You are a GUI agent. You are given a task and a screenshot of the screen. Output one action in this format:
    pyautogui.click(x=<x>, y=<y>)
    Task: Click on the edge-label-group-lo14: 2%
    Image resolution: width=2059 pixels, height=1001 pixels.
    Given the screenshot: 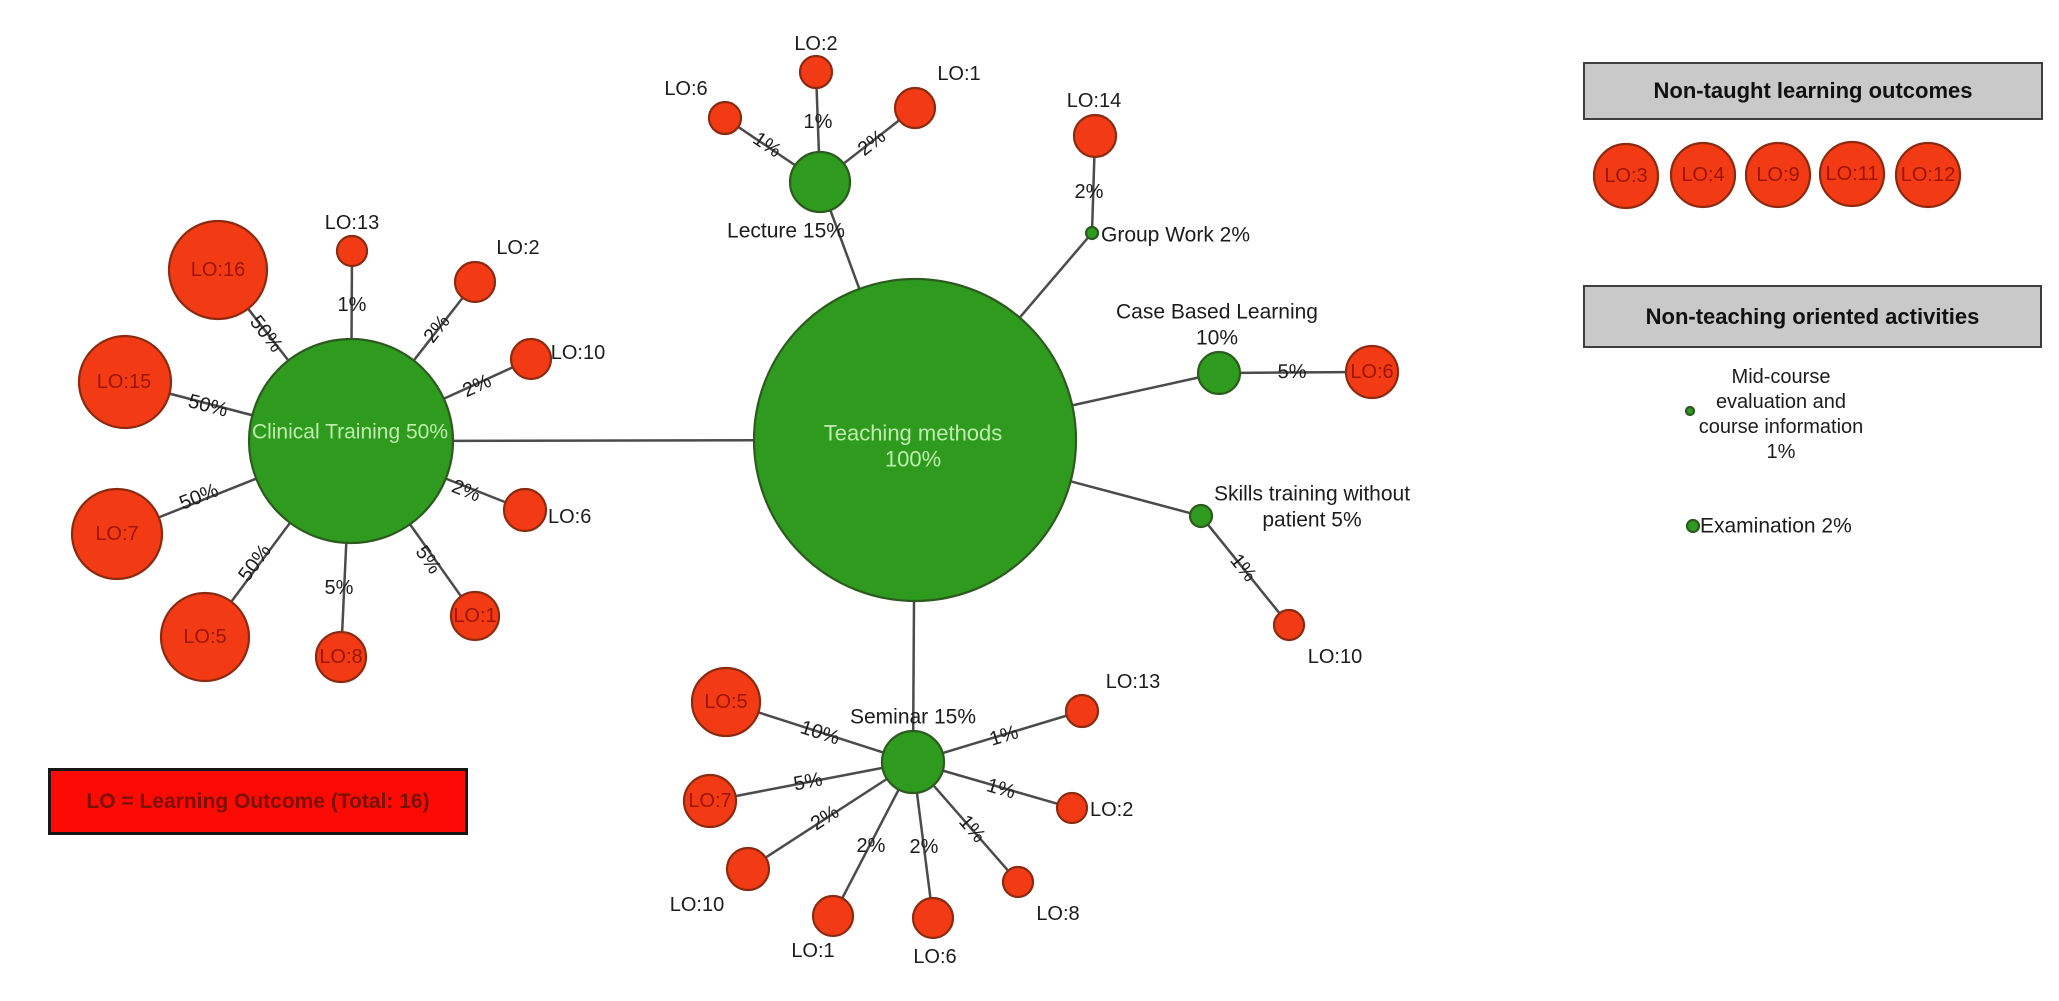 What is the action you would take?
    pyautogui.click(x=1089, y=192)
    